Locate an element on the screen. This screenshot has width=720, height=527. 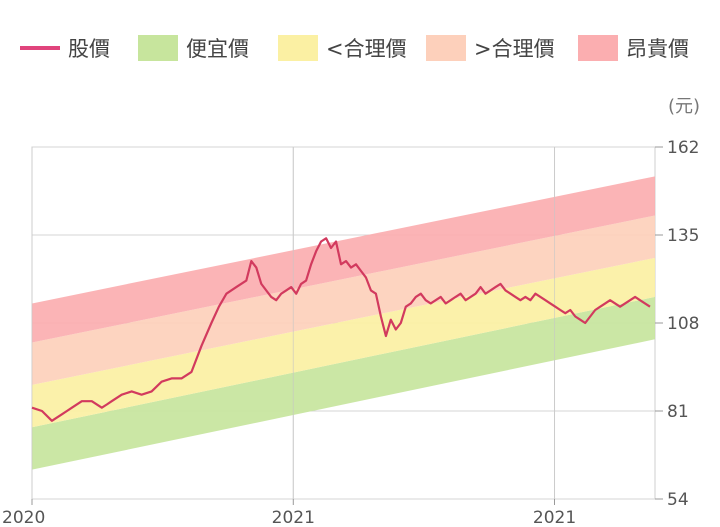
legend-label-cheap: 便宜價 is located at coordinates (217, 49).